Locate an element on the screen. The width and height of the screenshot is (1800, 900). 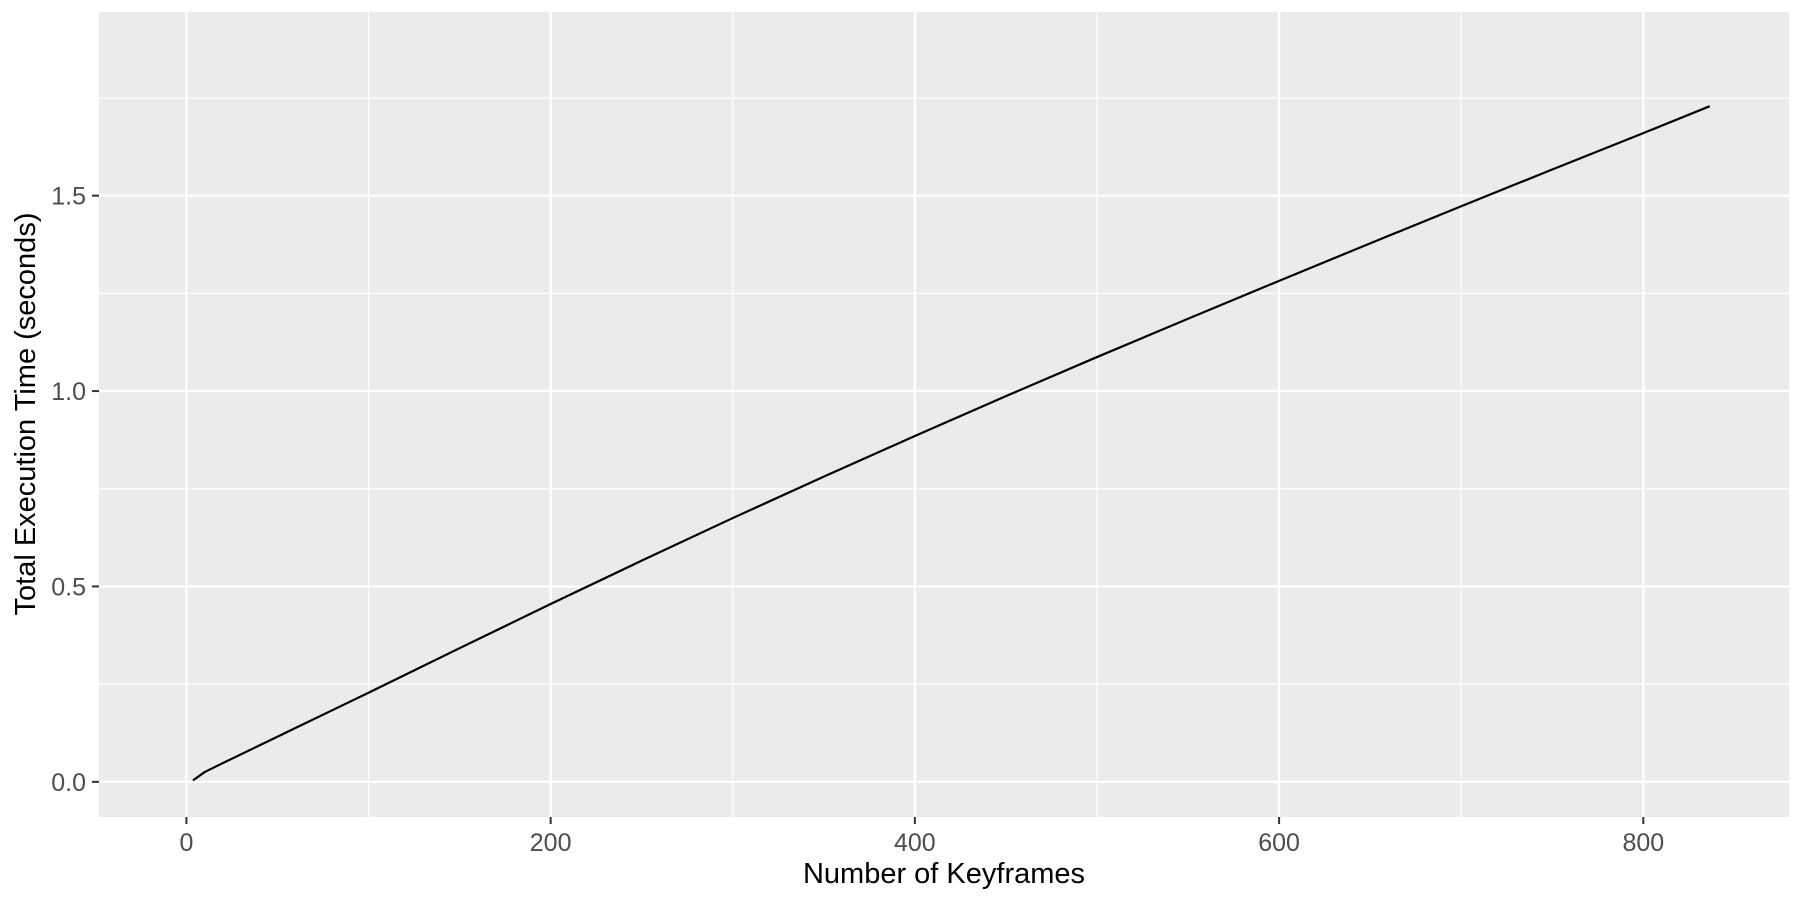
x-tick-label: 400 is located at coordinates (915, 843).